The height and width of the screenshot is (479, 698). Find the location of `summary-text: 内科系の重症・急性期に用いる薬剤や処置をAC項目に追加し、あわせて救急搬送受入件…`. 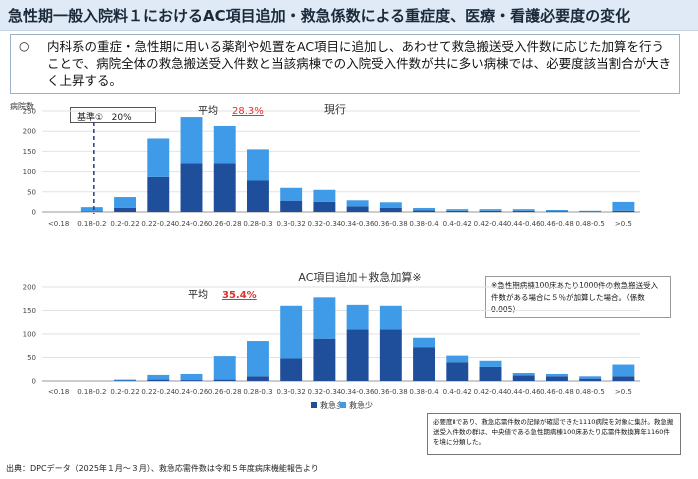

summary-text: 内科系の重症・急性期に用いる薬剤や処置をAC項目に追加し、あわせて救急搬送受入件… is located at coordinates (359, 63).